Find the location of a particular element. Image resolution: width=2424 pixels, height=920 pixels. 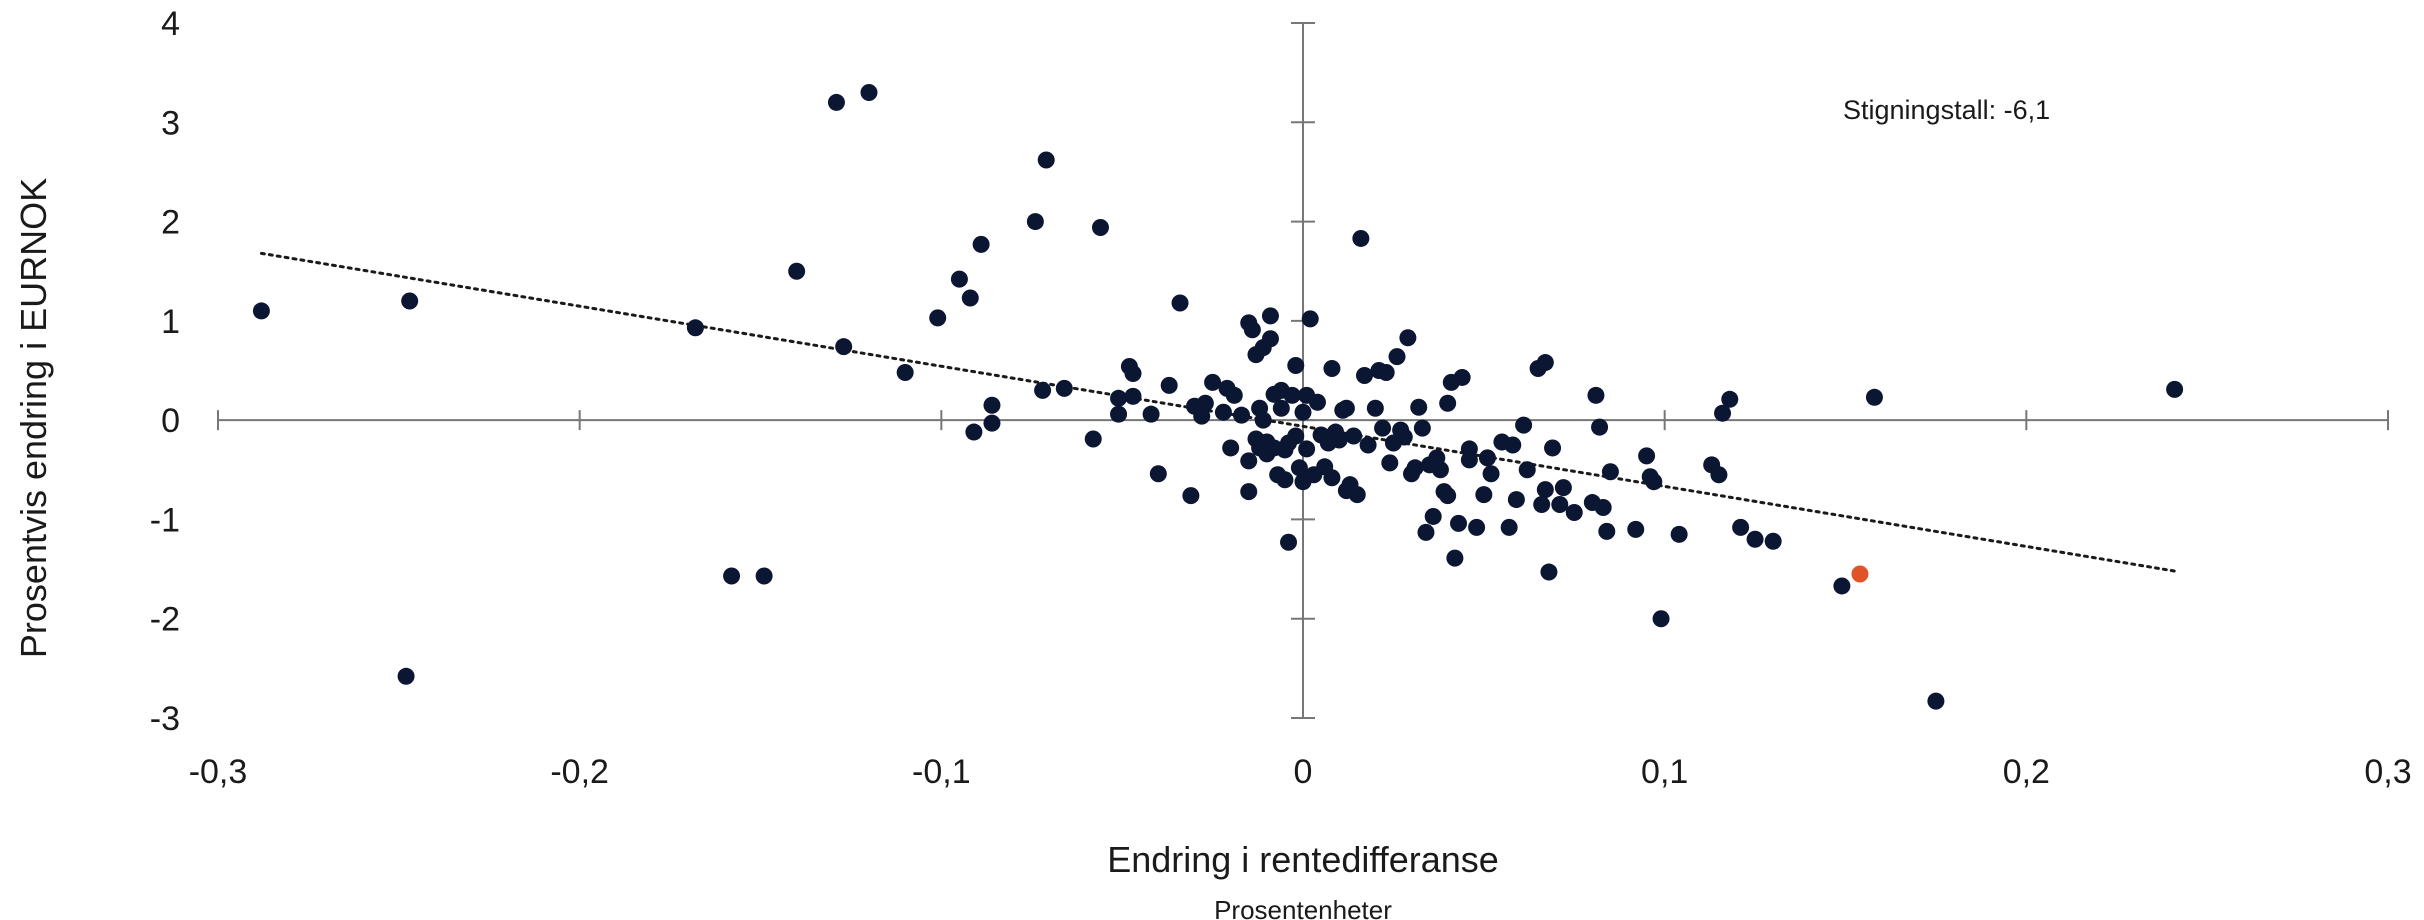

y-tick-label: 3 is located at coordinates (170, 123).